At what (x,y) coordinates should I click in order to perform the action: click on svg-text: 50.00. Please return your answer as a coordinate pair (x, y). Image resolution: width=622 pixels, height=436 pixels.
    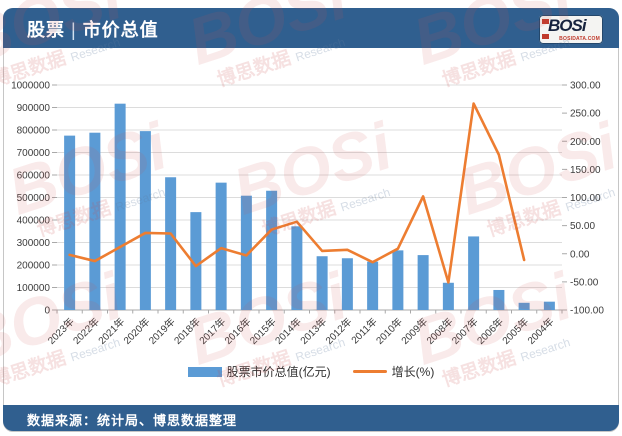
    Looking at the image, I should click on (582, 226).